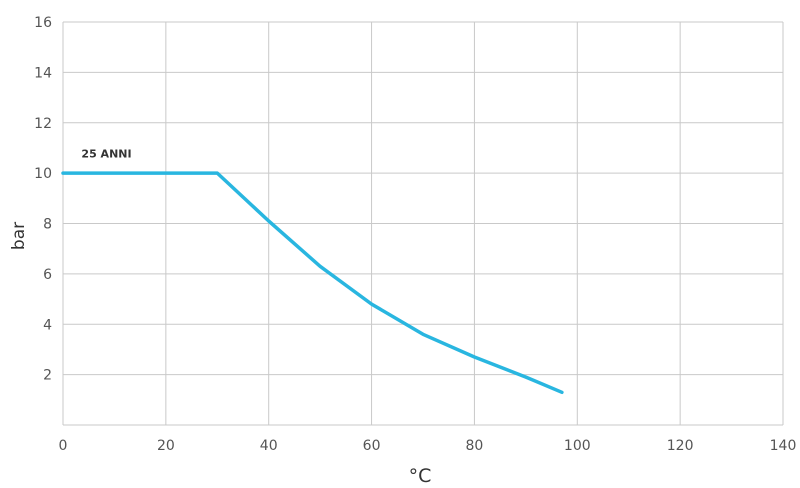 Image resolution: width=800 pixels, height=488 pixels. I want to click on x-axis-ticks: 0 20 40 60 80 100 120 140, so click(428, 446).